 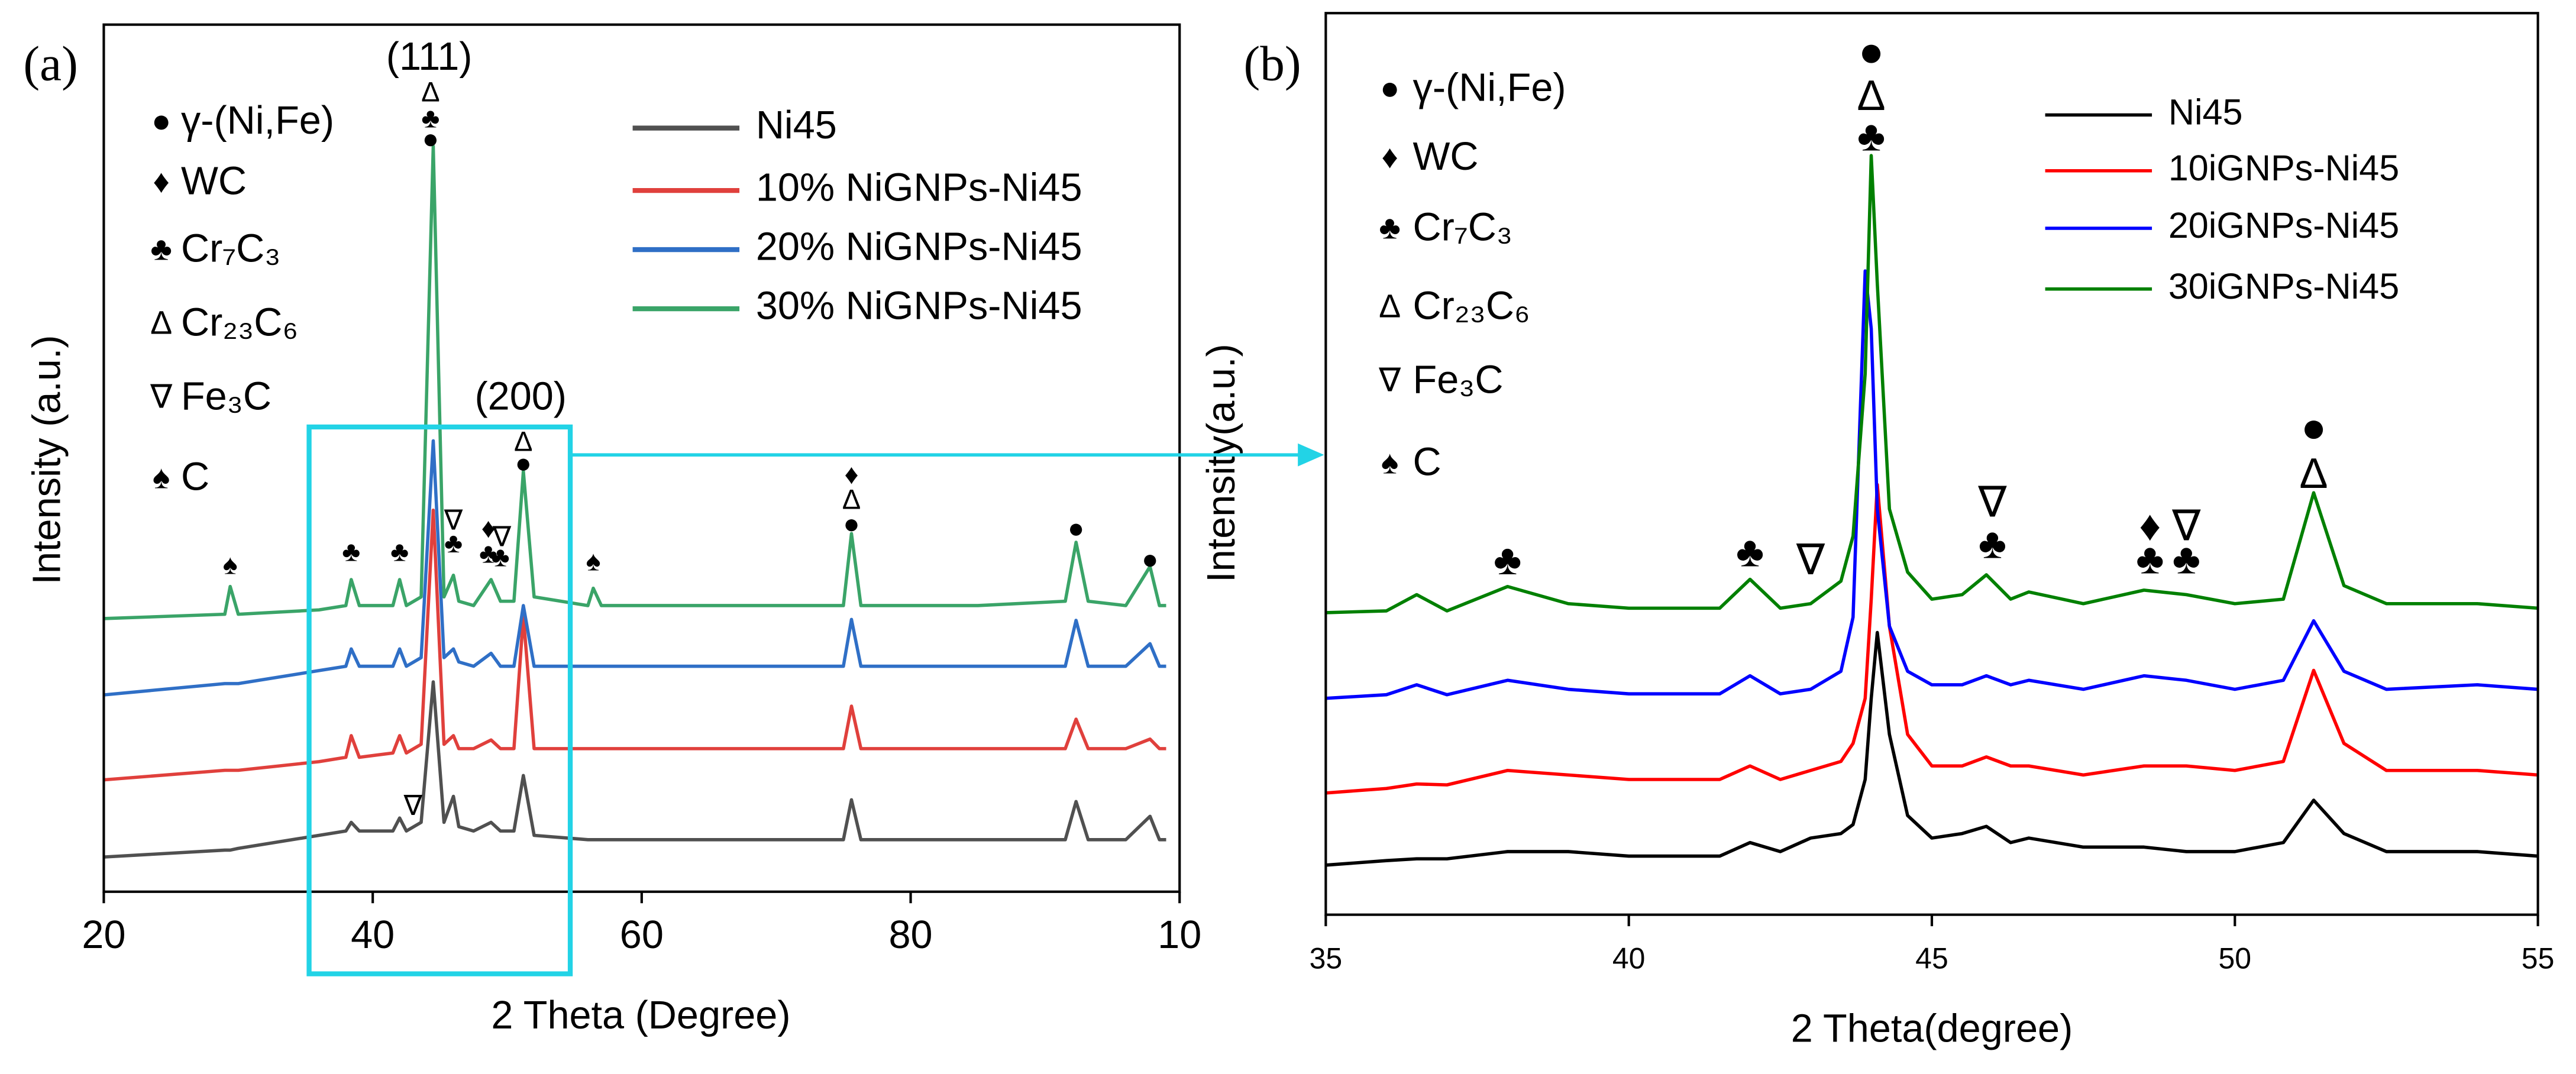 I want to click on x-tick-label: 55, so click(x=2538, y=958).